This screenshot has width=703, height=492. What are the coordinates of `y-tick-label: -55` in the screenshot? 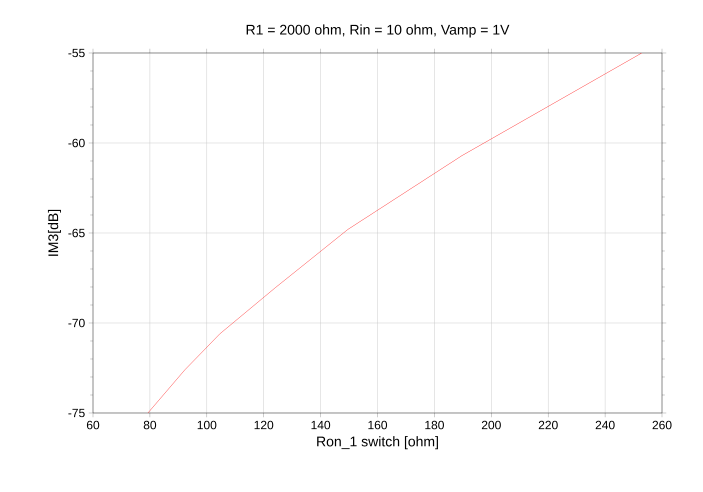 It's located at (76, 53).